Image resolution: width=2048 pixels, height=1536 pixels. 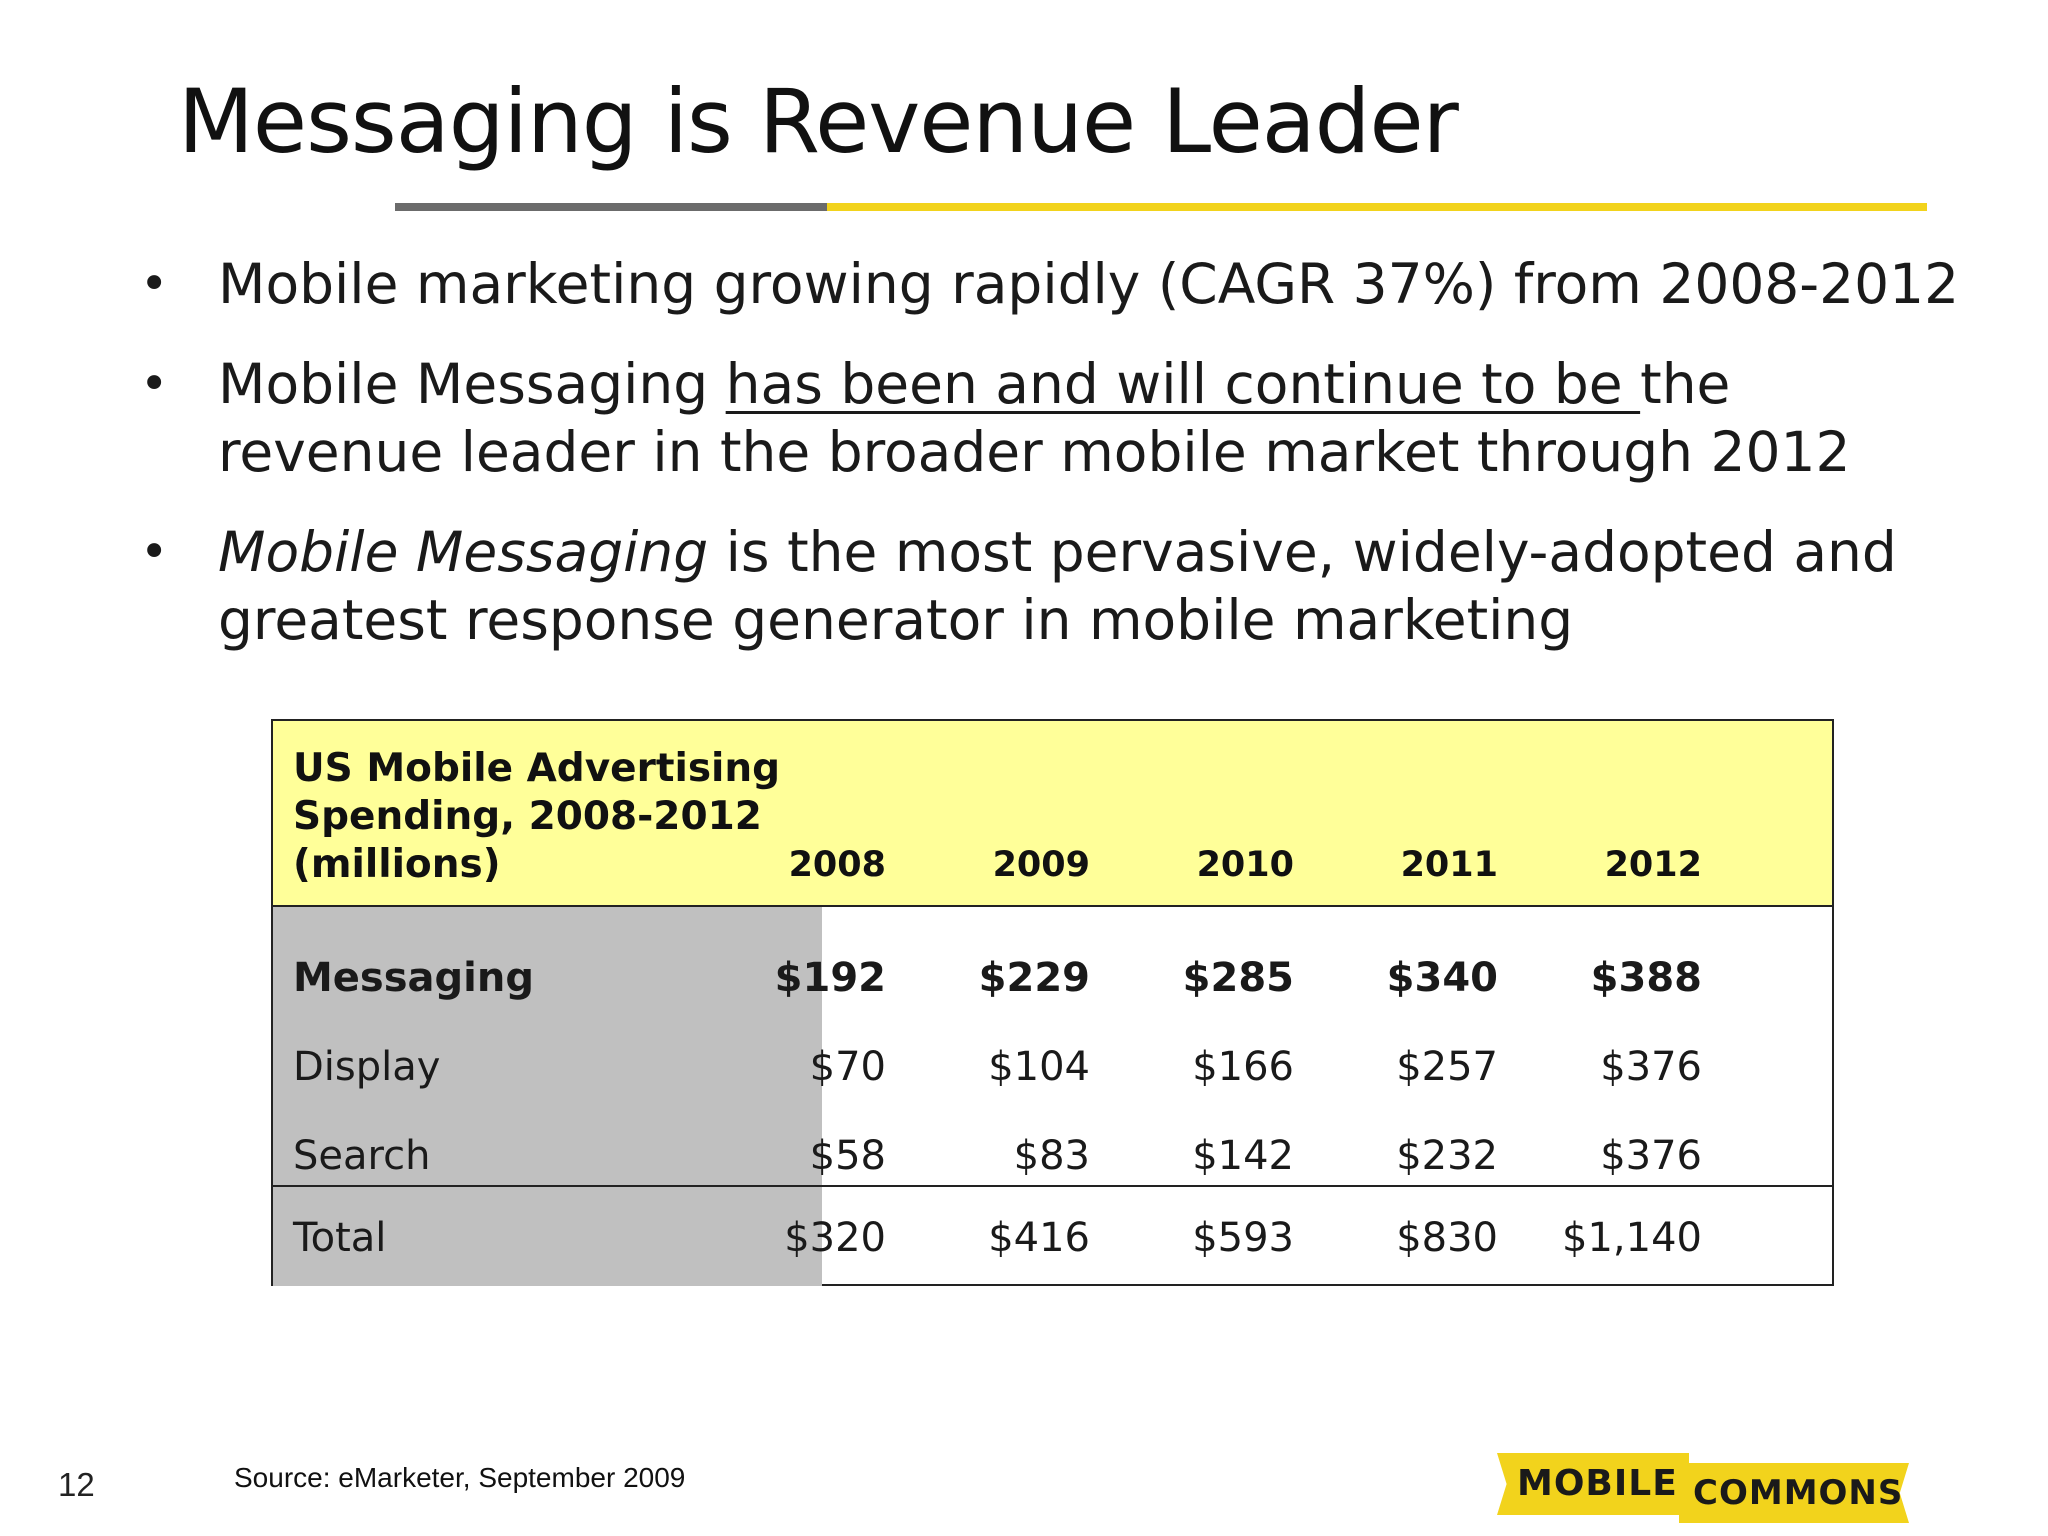 What do you see at coordinates (1798, 1493) in the screenshot?
I see `logo-text-right: COMMONS` at bounding box center [1798, 1493].